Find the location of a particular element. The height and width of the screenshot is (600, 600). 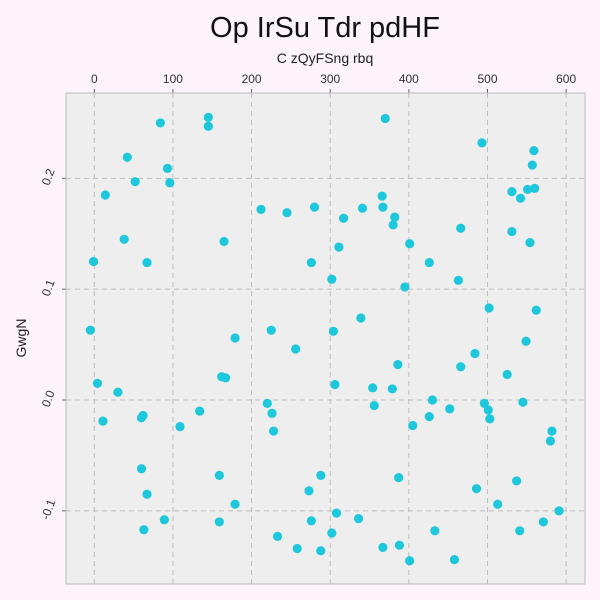

y-tick-label: 0.2 is located at coordinates (48, 176).